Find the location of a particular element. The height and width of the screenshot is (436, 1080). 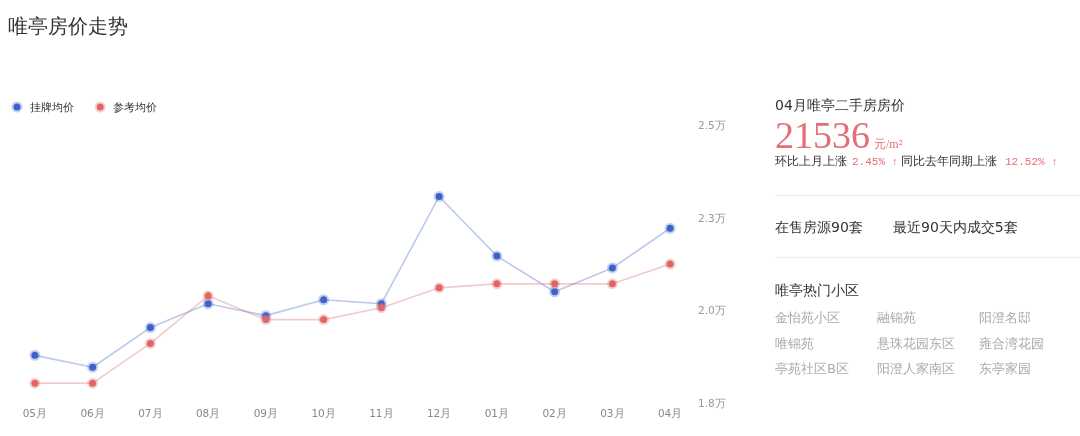

text: 元/m² is located at coordinates (888, 144).